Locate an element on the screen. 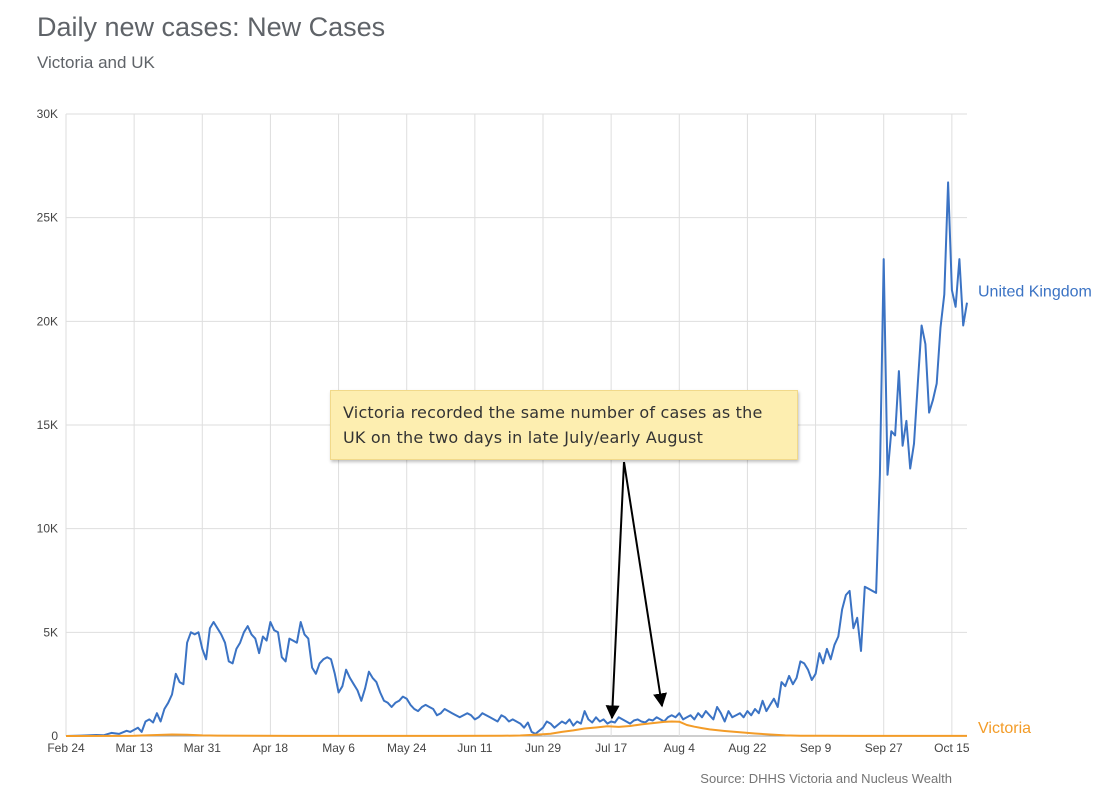  y-tick-label: 25K is located at coordinates (47, 218).